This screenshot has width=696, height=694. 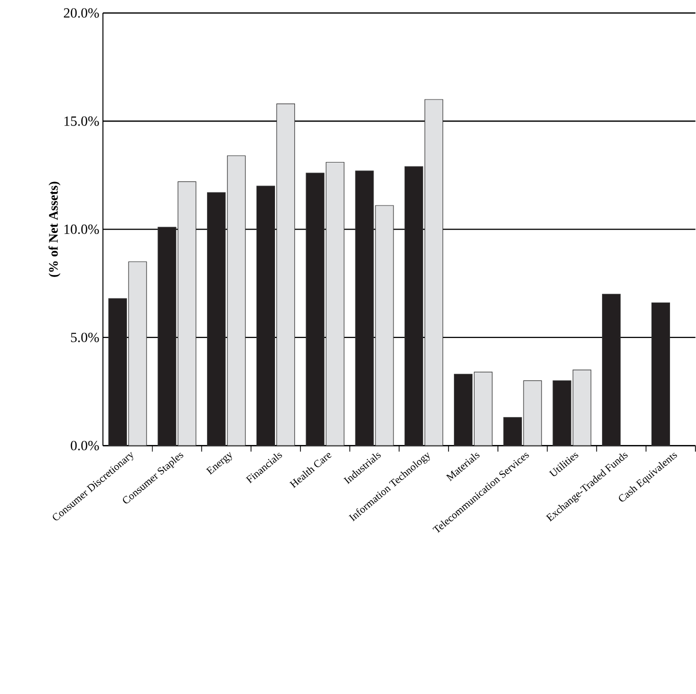 I want to click on y-tick-label: 10.0%, so click(x=81, y=229).